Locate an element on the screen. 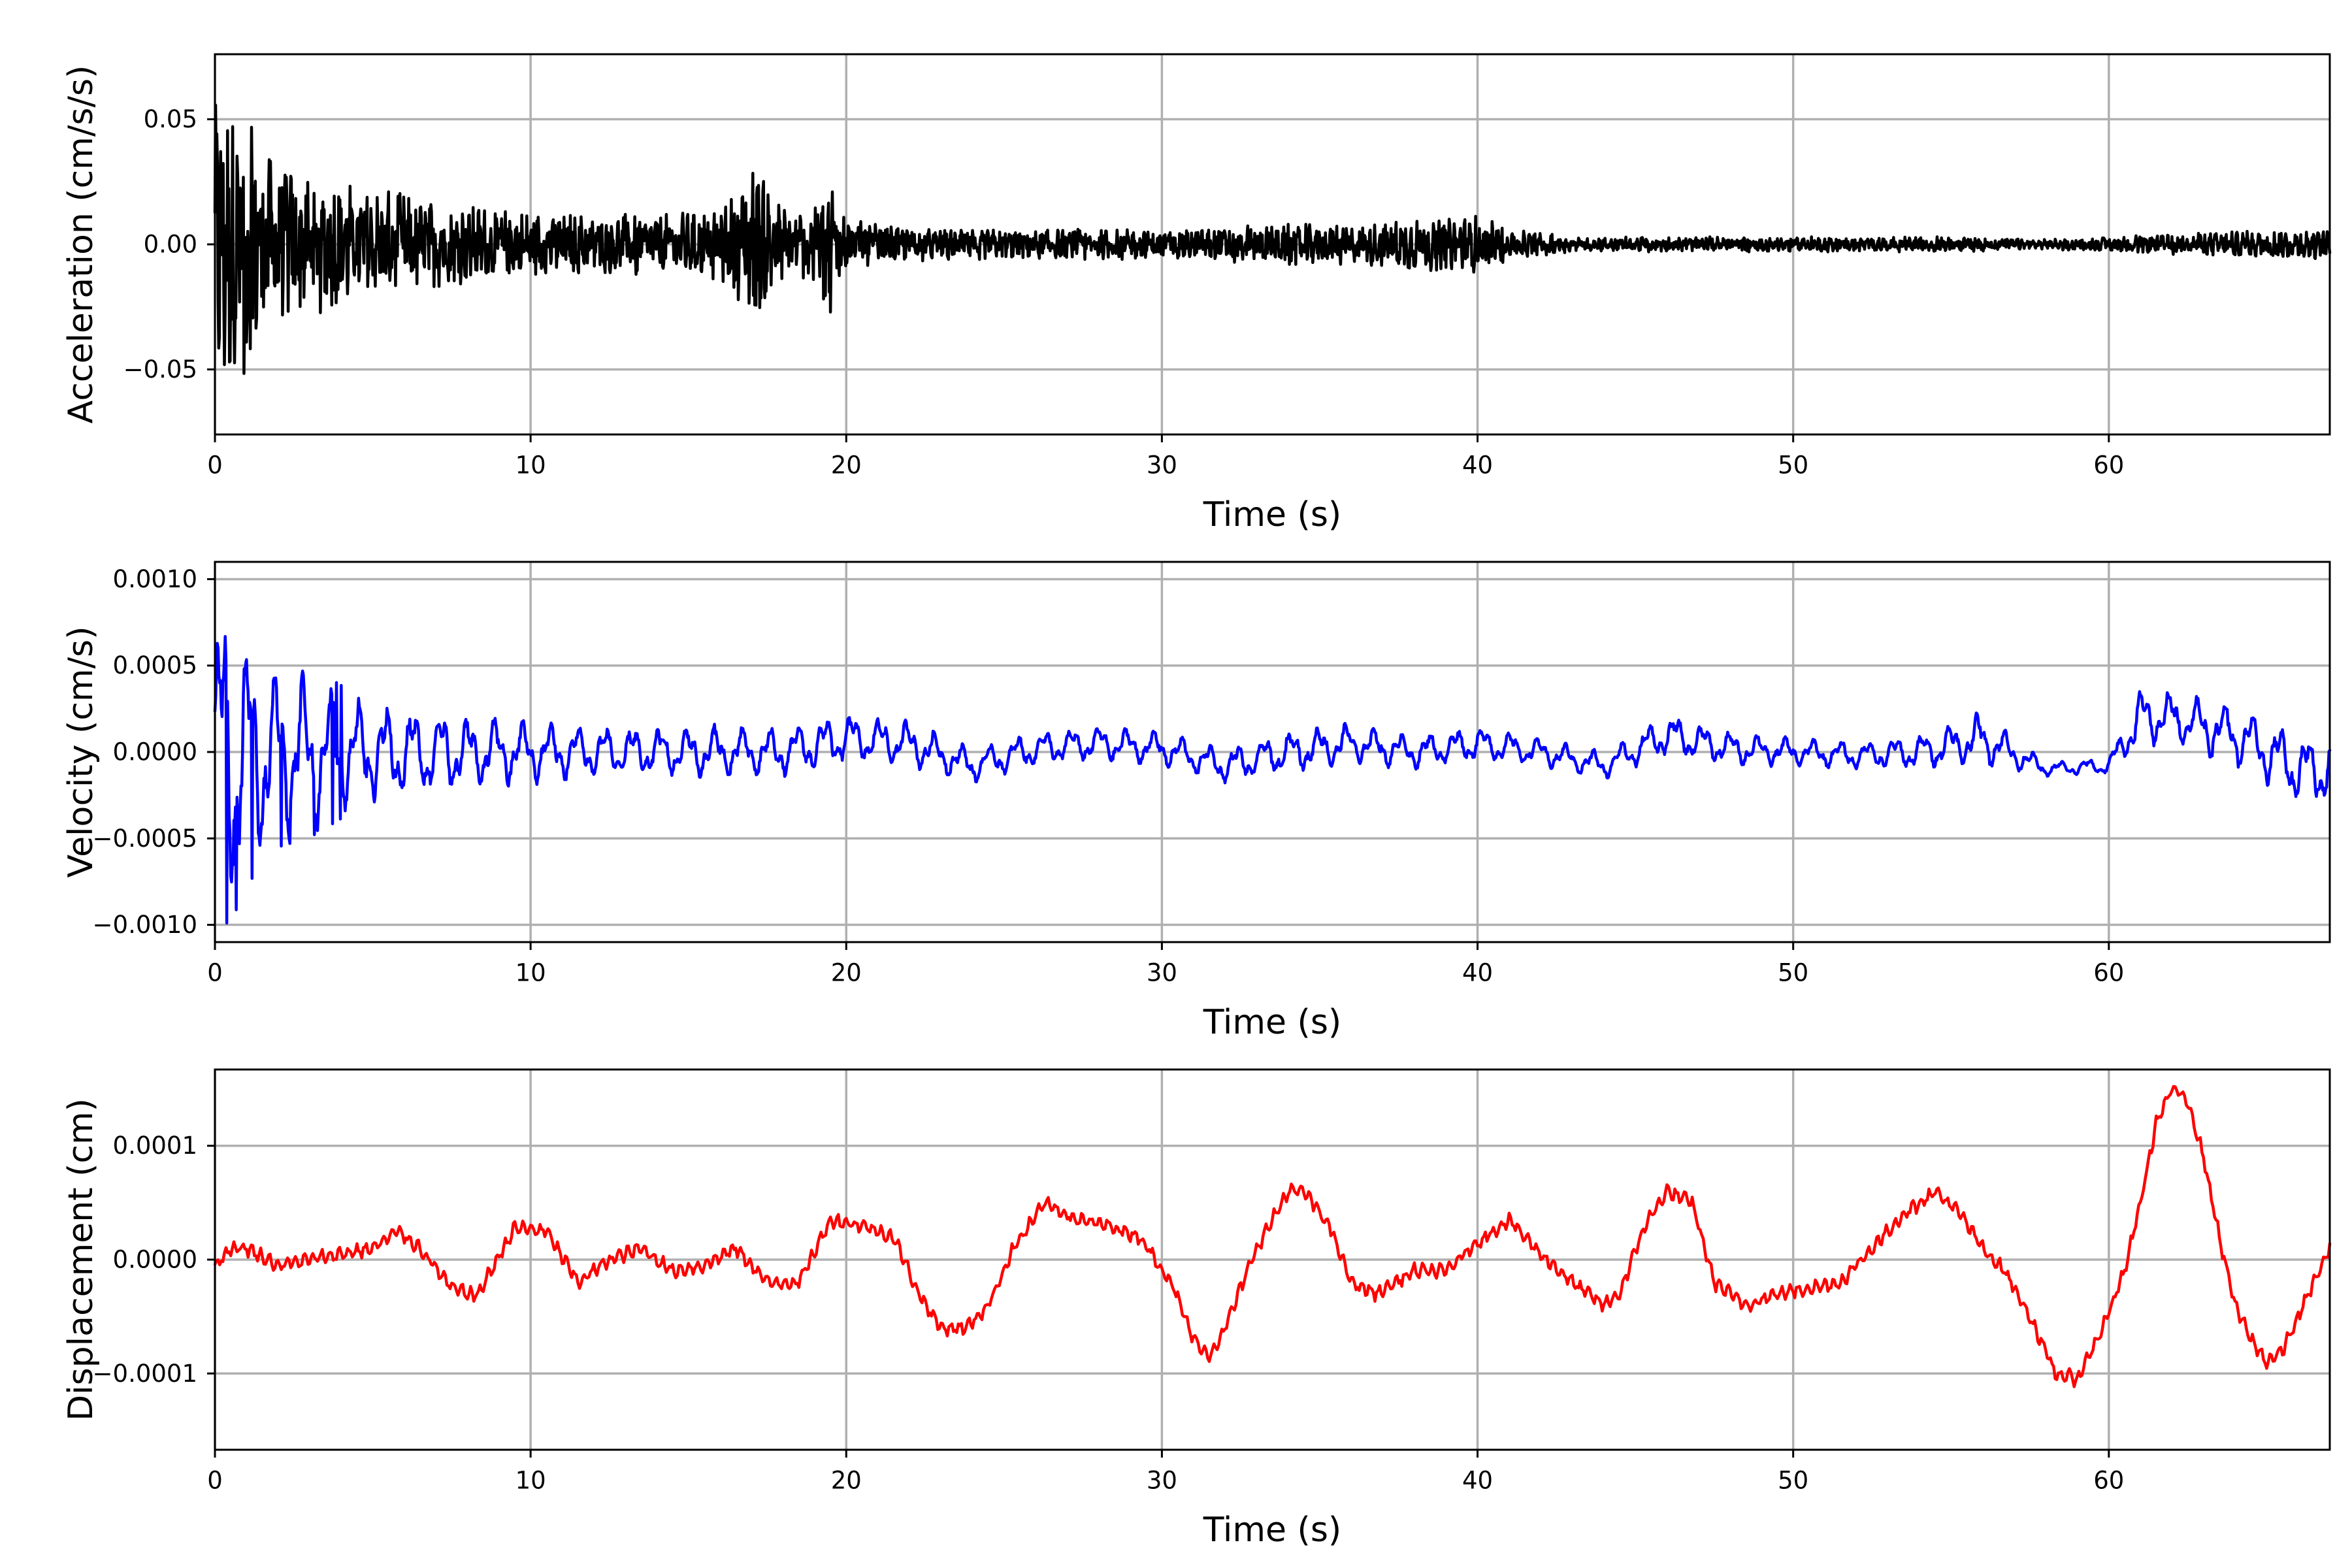 The image size is (2352, 1568). velocity-y-axis-label: Velocity (cm/s) is located at coordinates (81, 752).